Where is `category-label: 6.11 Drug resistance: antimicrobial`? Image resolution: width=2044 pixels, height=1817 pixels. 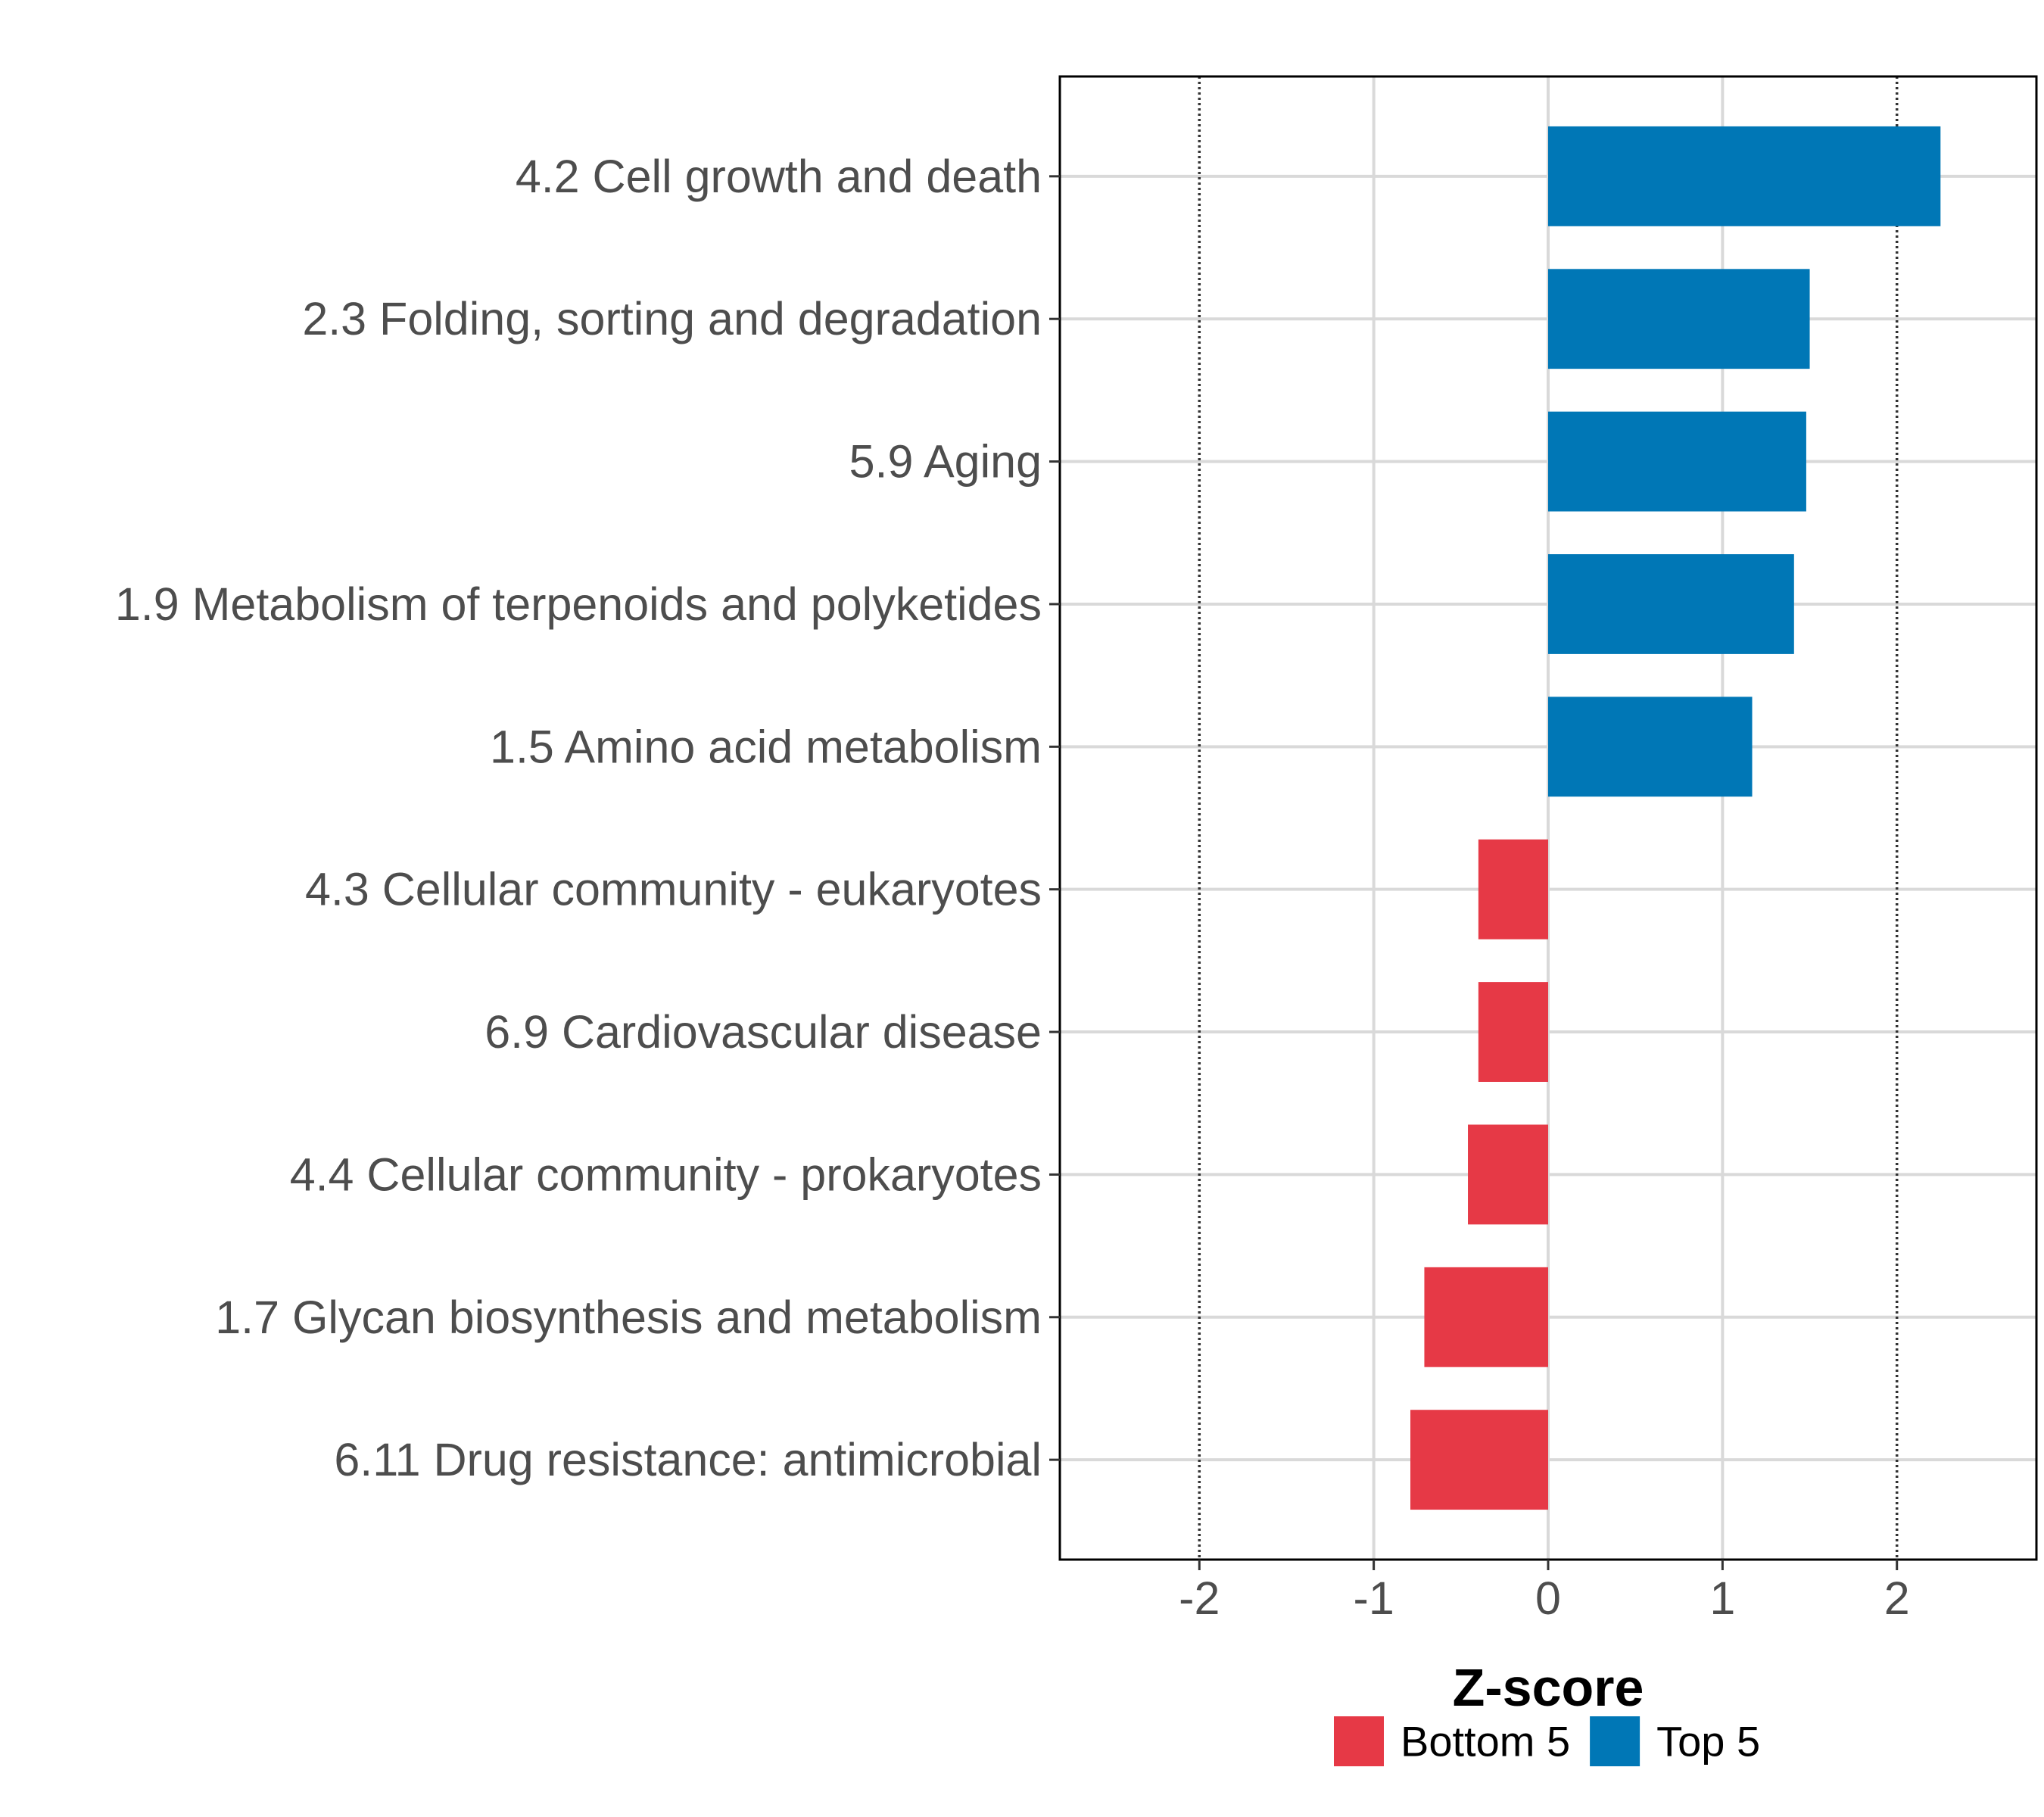
category-label: 6.11 Drug resistance: antimicrobial is located at coordinates (688, 1459).